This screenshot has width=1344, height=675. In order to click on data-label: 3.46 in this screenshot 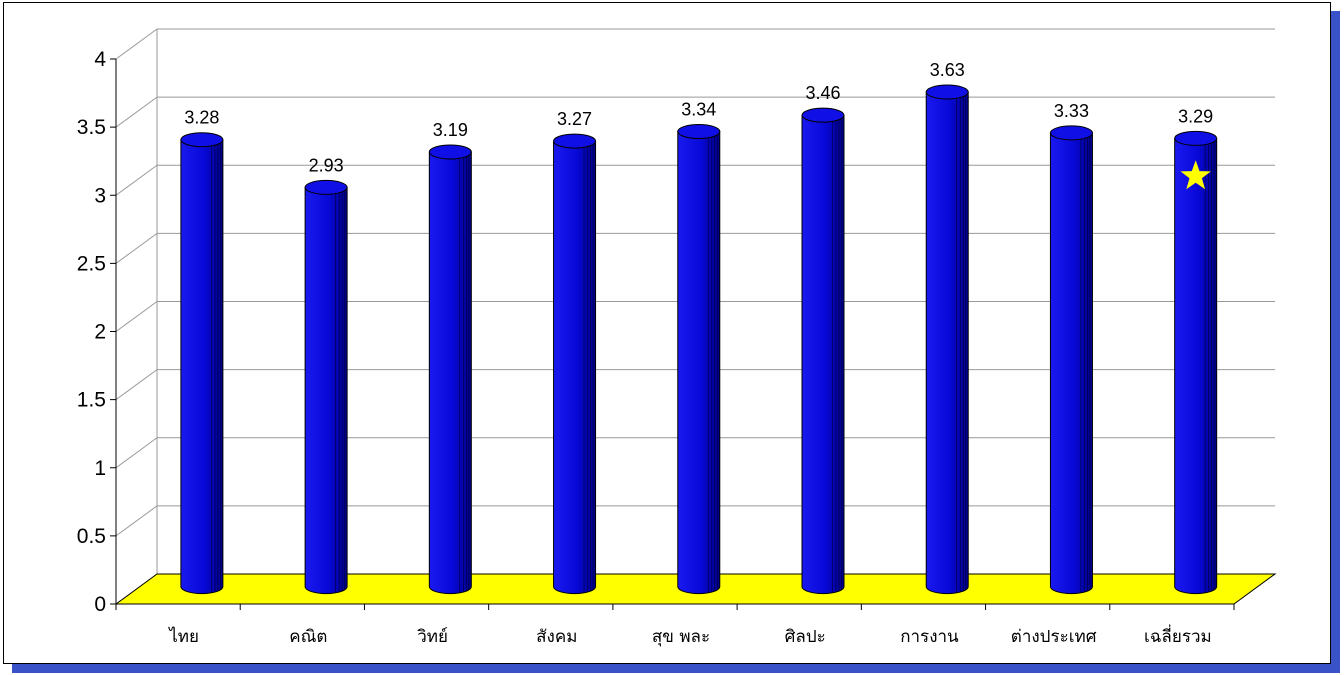, I will do `click(822, 93)`.